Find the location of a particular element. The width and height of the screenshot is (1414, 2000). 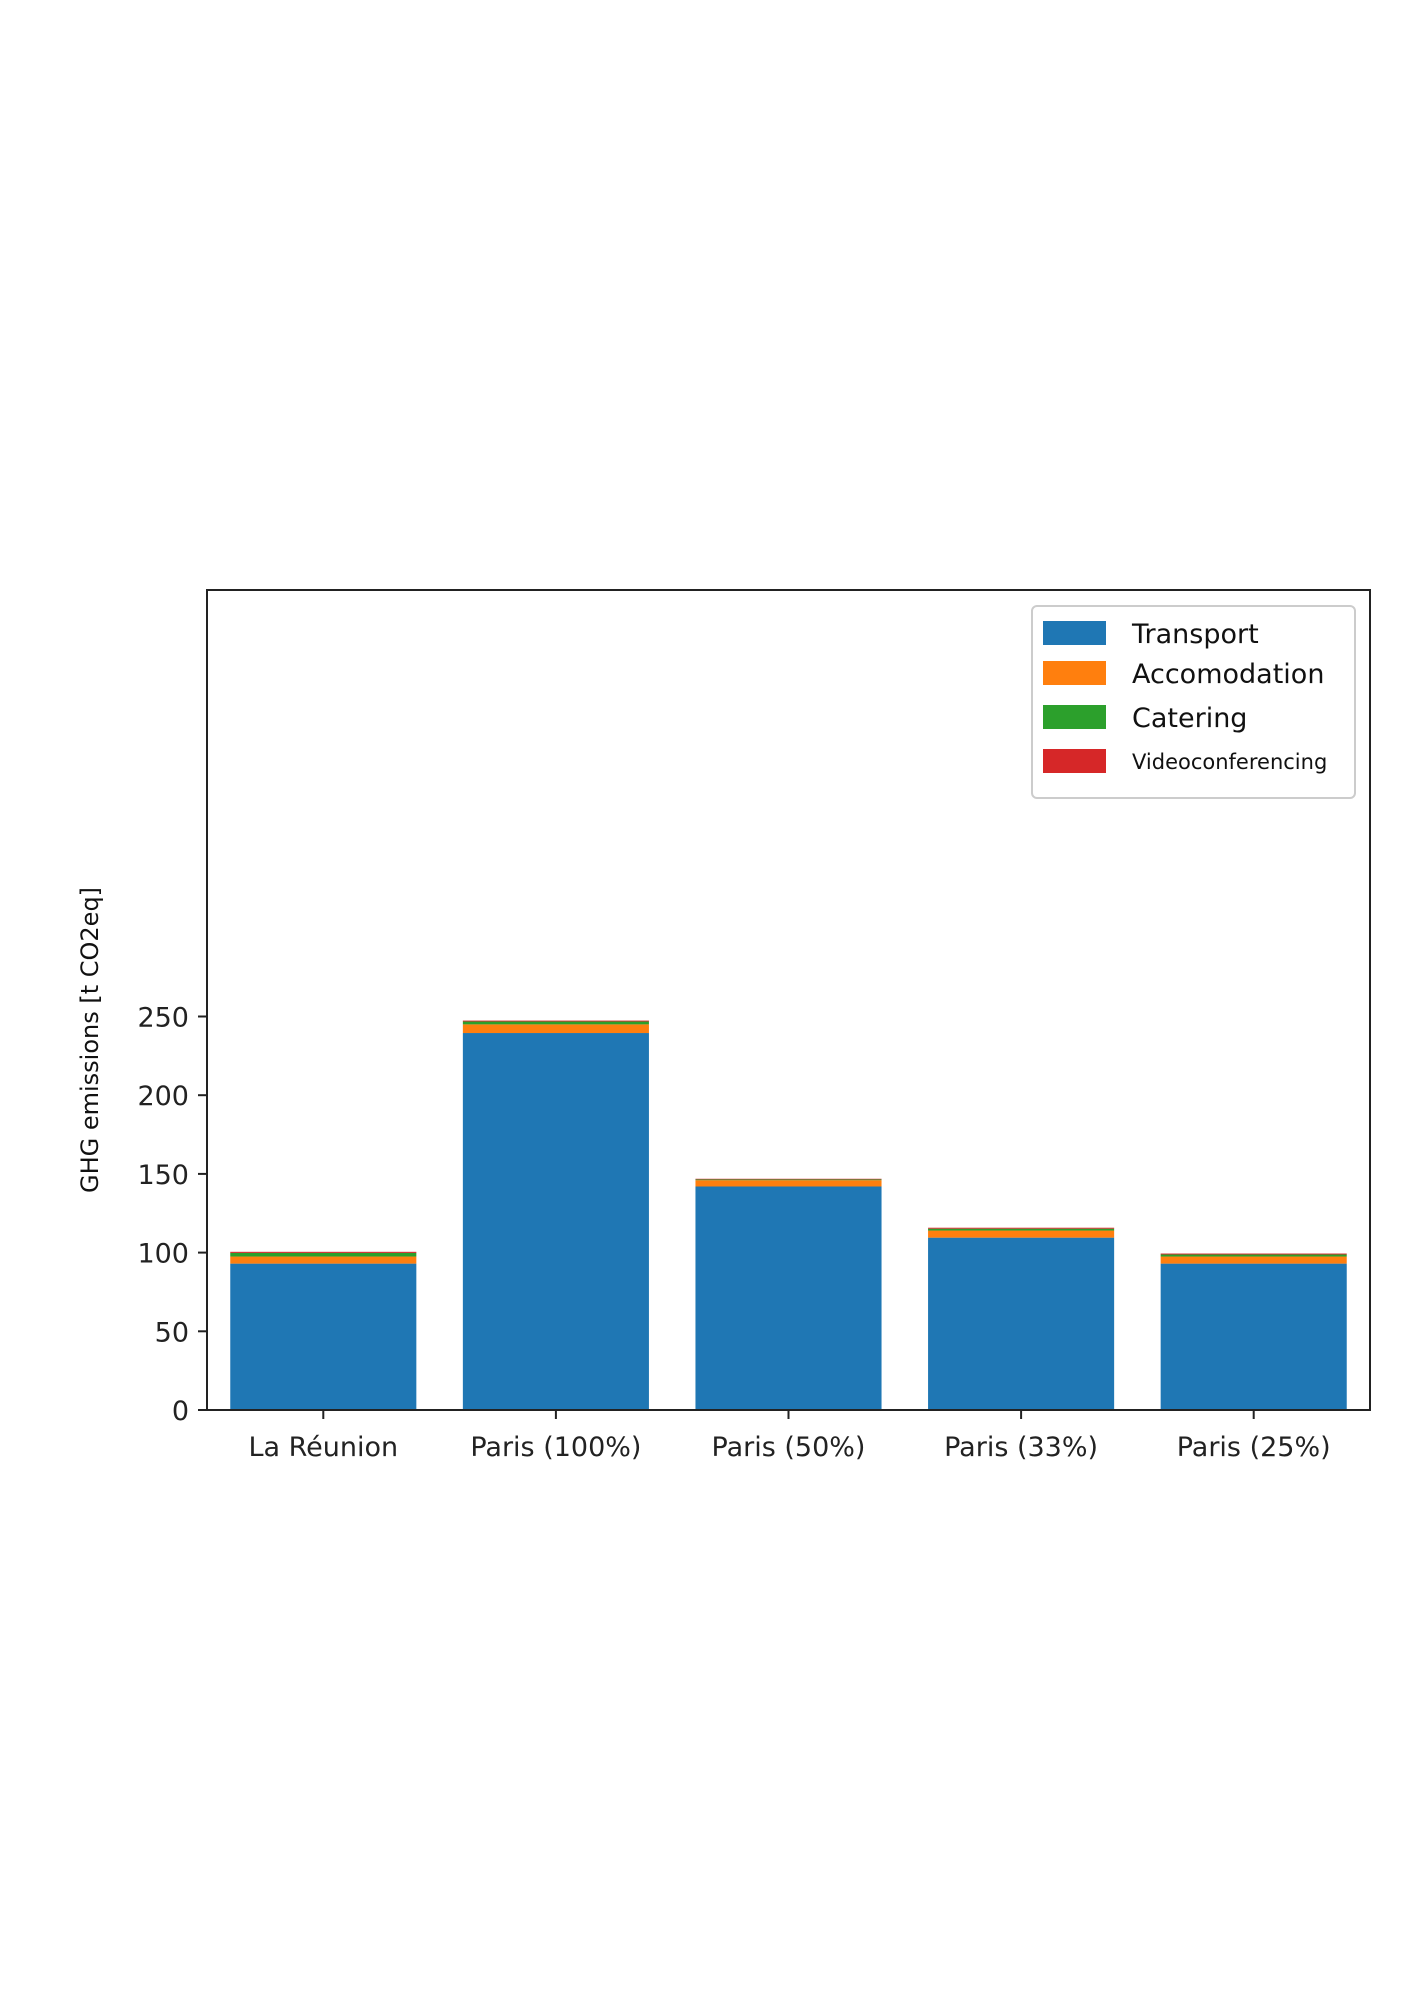

y-tick-label-5: 250 is located at coordinates (163, 1018).